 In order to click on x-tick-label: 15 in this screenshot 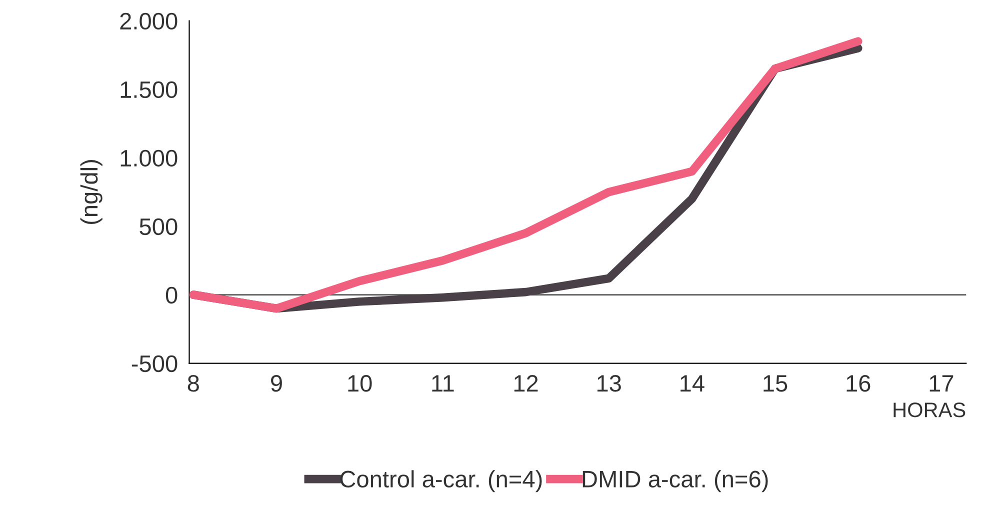, I will do `click(776, 383)`.